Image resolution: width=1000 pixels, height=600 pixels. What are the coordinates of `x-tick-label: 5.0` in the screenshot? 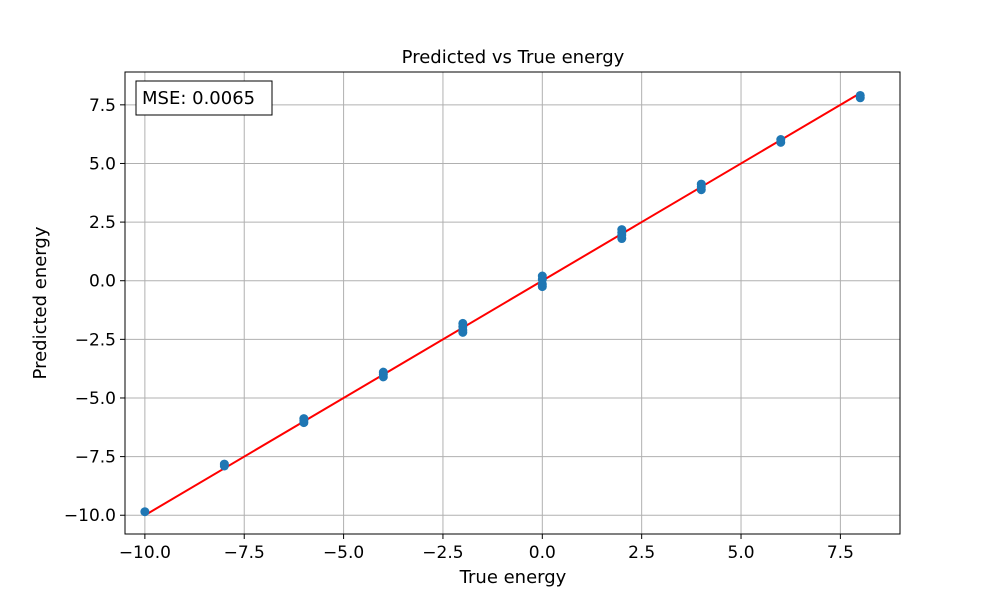 It's located at (741, 553).